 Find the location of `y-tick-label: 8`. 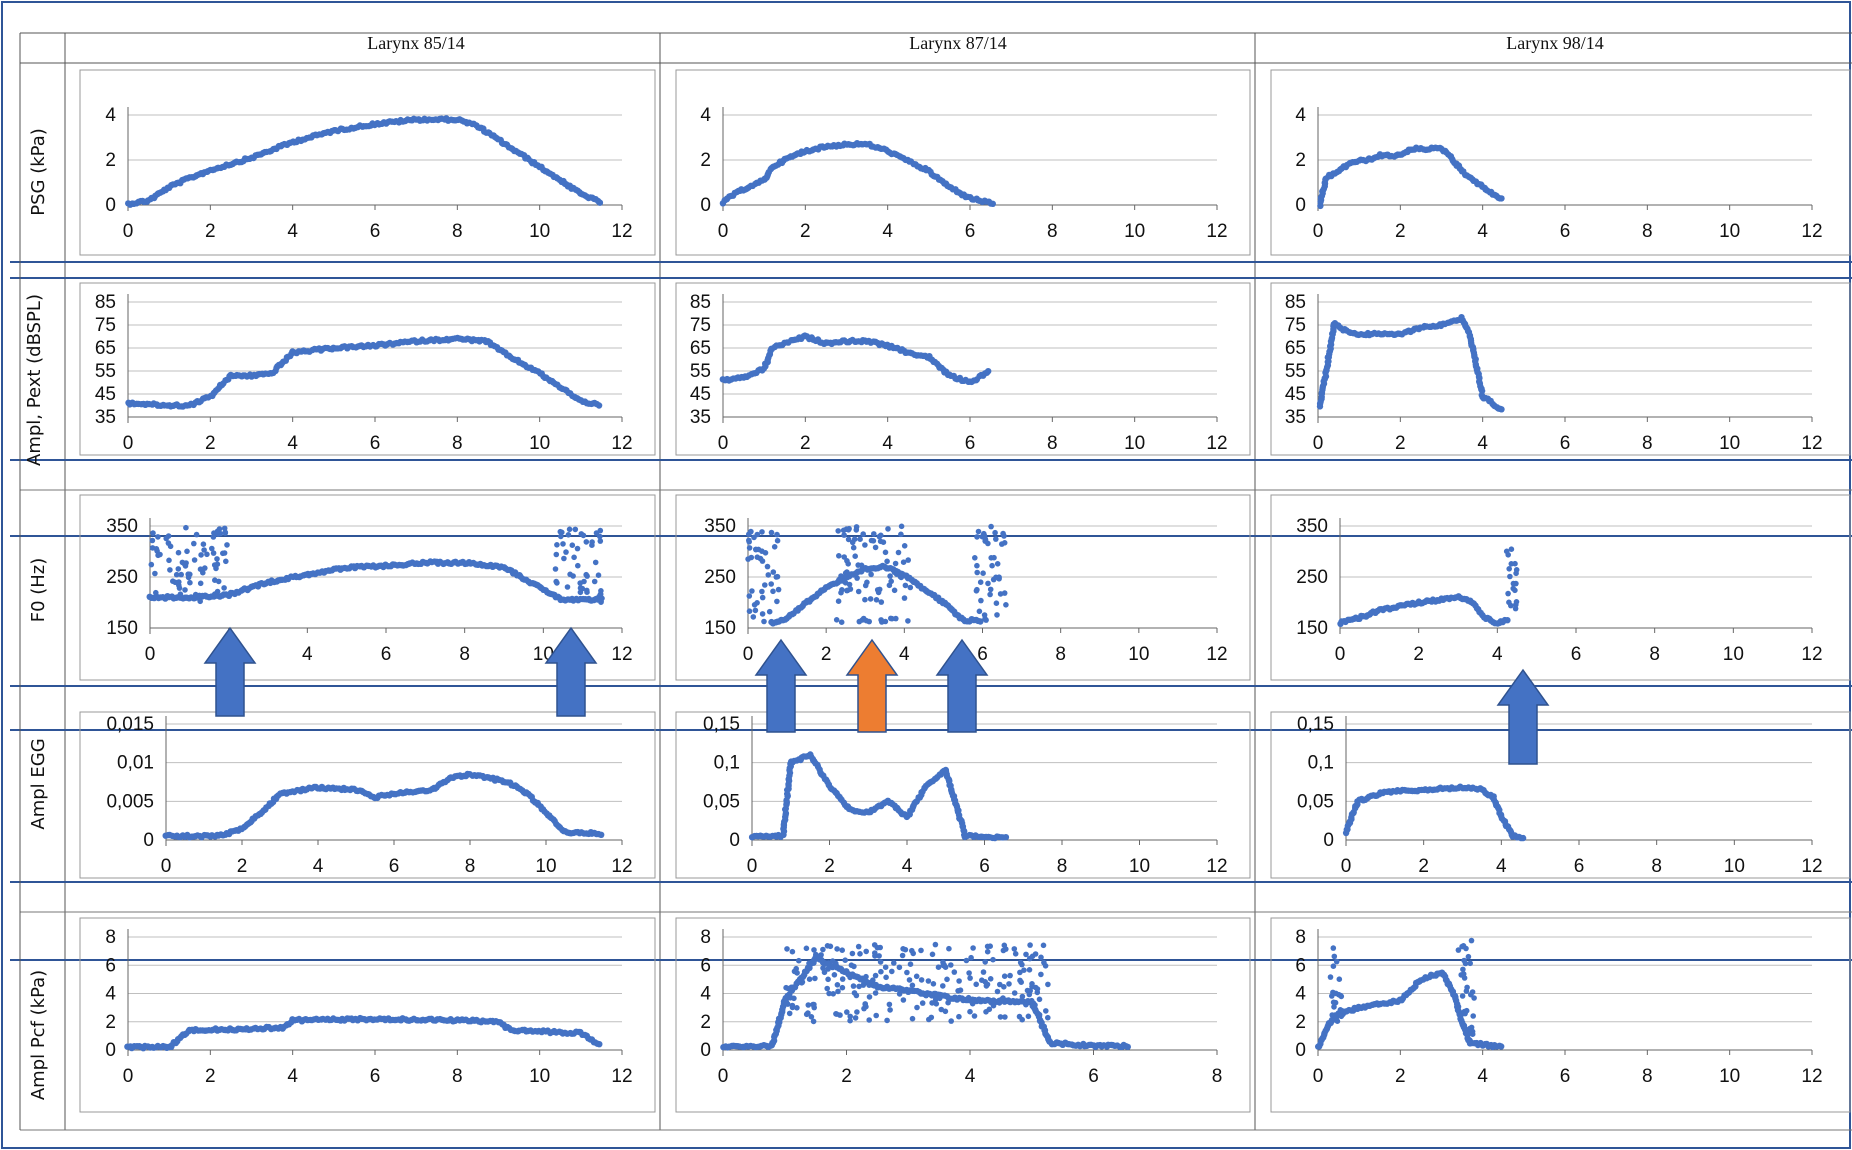

y-tick-label: 8 is located at coordinates (110, 937).